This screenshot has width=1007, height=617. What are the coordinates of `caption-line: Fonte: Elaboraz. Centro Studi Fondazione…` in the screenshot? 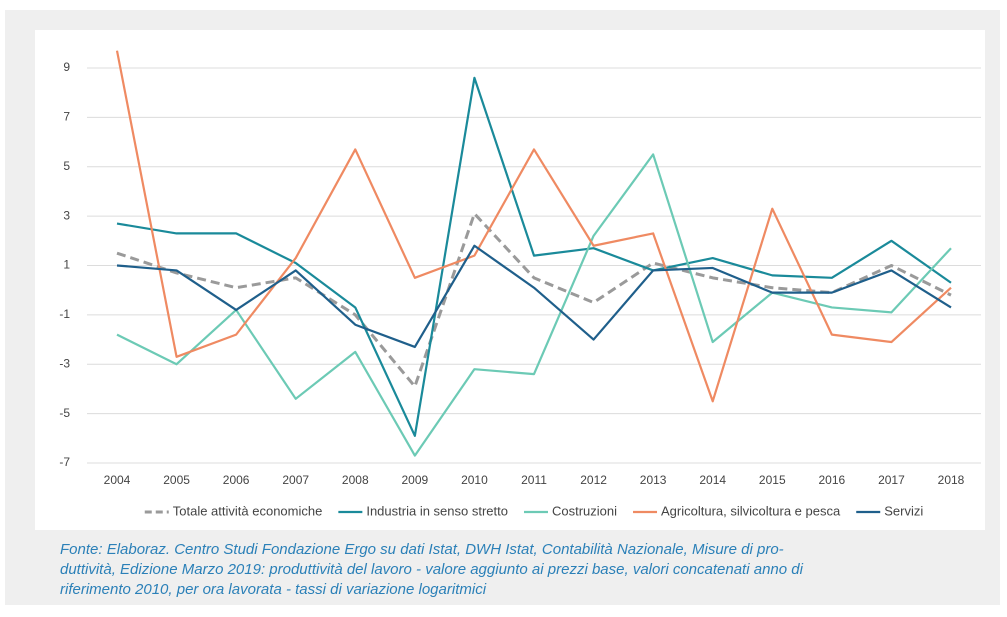 It's located at (422, 549).